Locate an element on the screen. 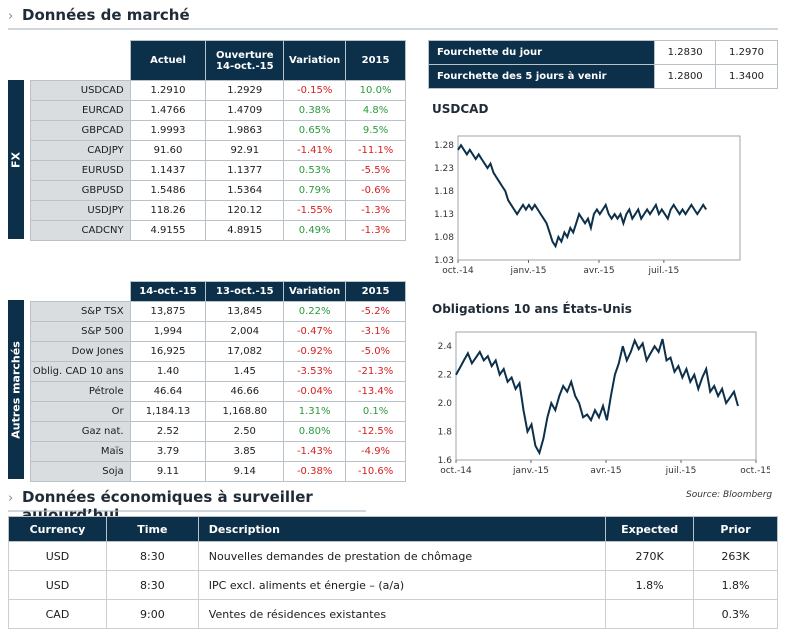 The image size is (786, 634). fx-actuel: 1.5486 is located at coordinates (168, 190).